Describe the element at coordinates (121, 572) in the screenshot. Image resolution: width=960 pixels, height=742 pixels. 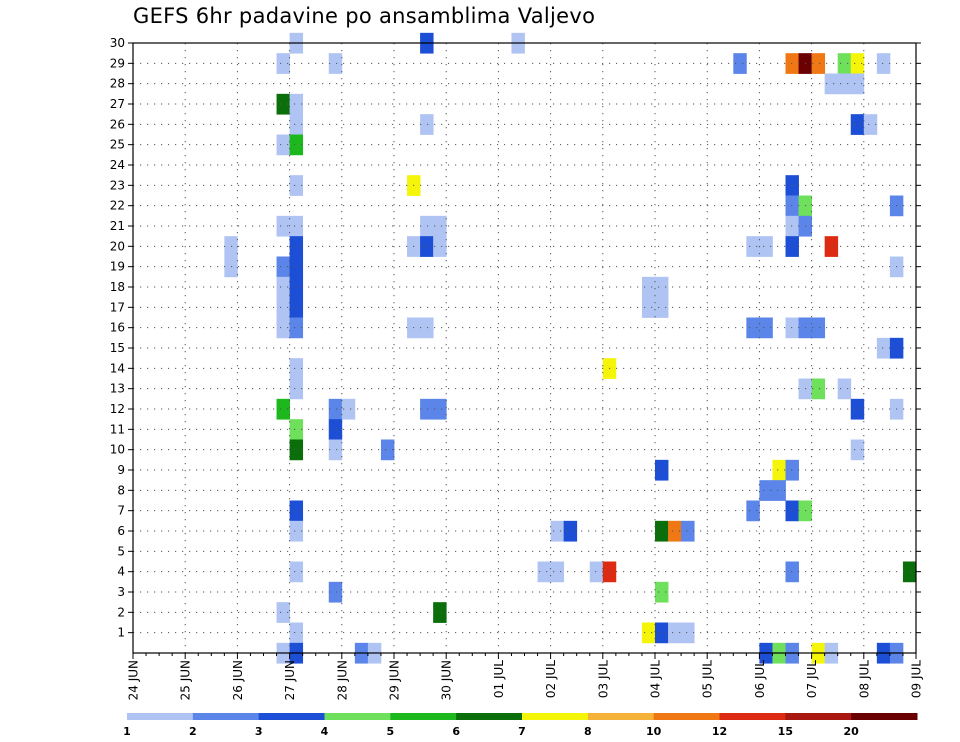
I see `y-tick-label: 4` at that location.